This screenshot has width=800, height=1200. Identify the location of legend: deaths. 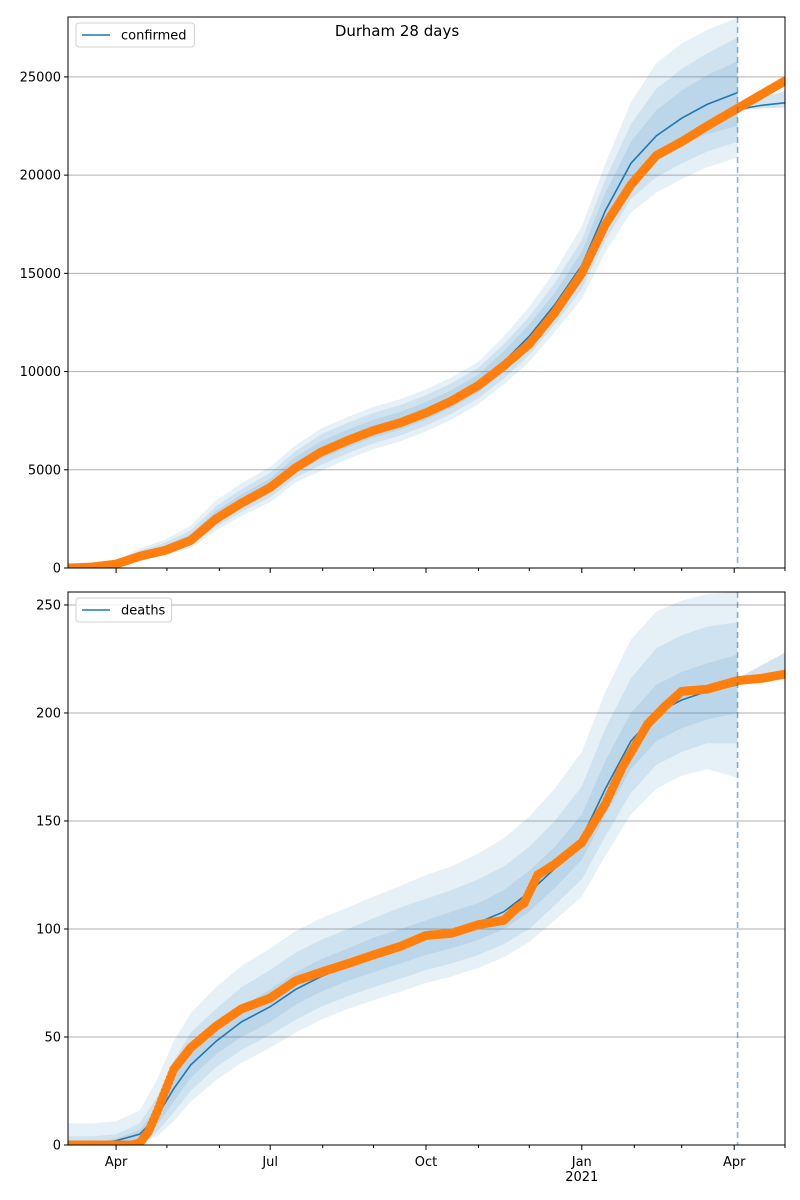
(124, 610).